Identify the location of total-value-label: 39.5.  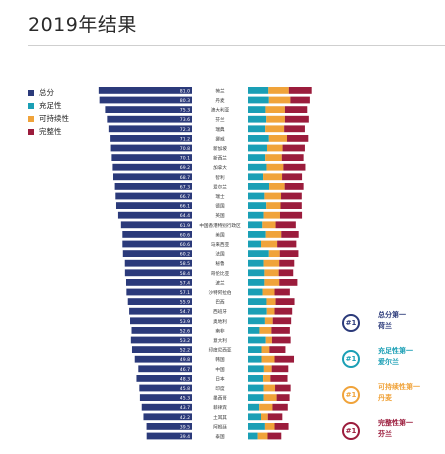
(185, 427).